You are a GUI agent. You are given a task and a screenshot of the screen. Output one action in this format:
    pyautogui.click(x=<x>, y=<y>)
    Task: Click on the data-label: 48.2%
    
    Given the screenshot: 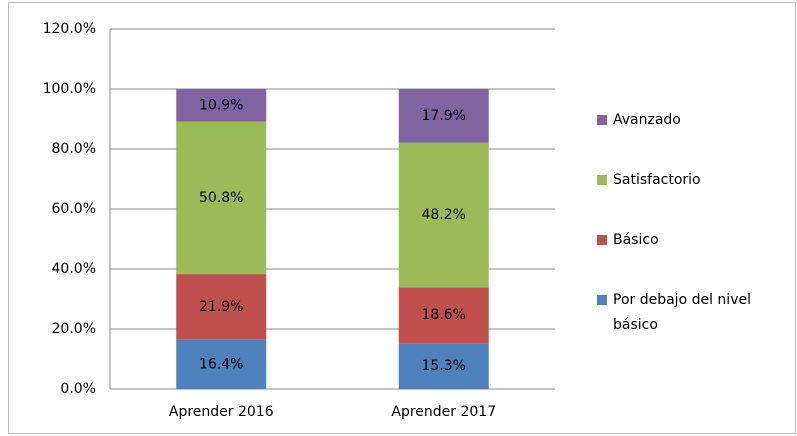 What is the action you would take?
    pyautogui.click(x=444, y=215)
    